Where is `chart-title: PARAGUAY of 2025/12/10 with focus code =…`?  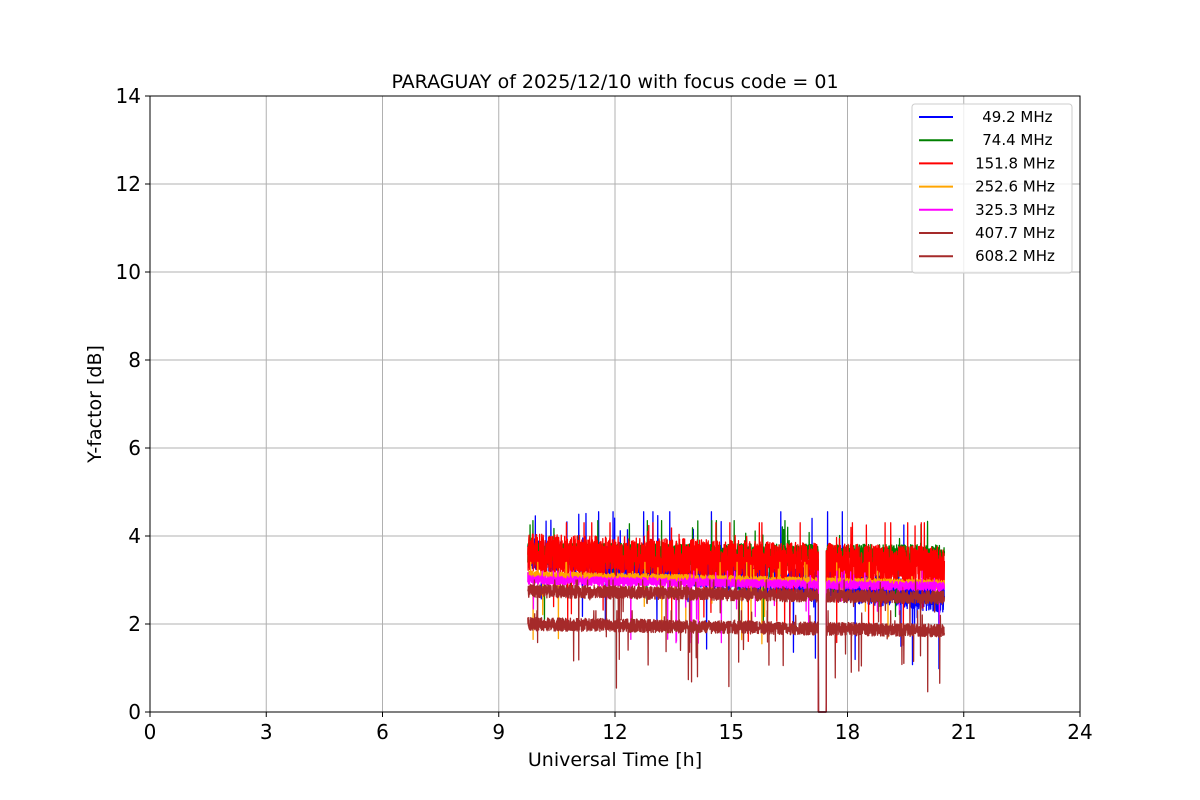 chart-title: PARAGUAY of 2025/12/10 with focus code =… is located at coordinates (614, 82).